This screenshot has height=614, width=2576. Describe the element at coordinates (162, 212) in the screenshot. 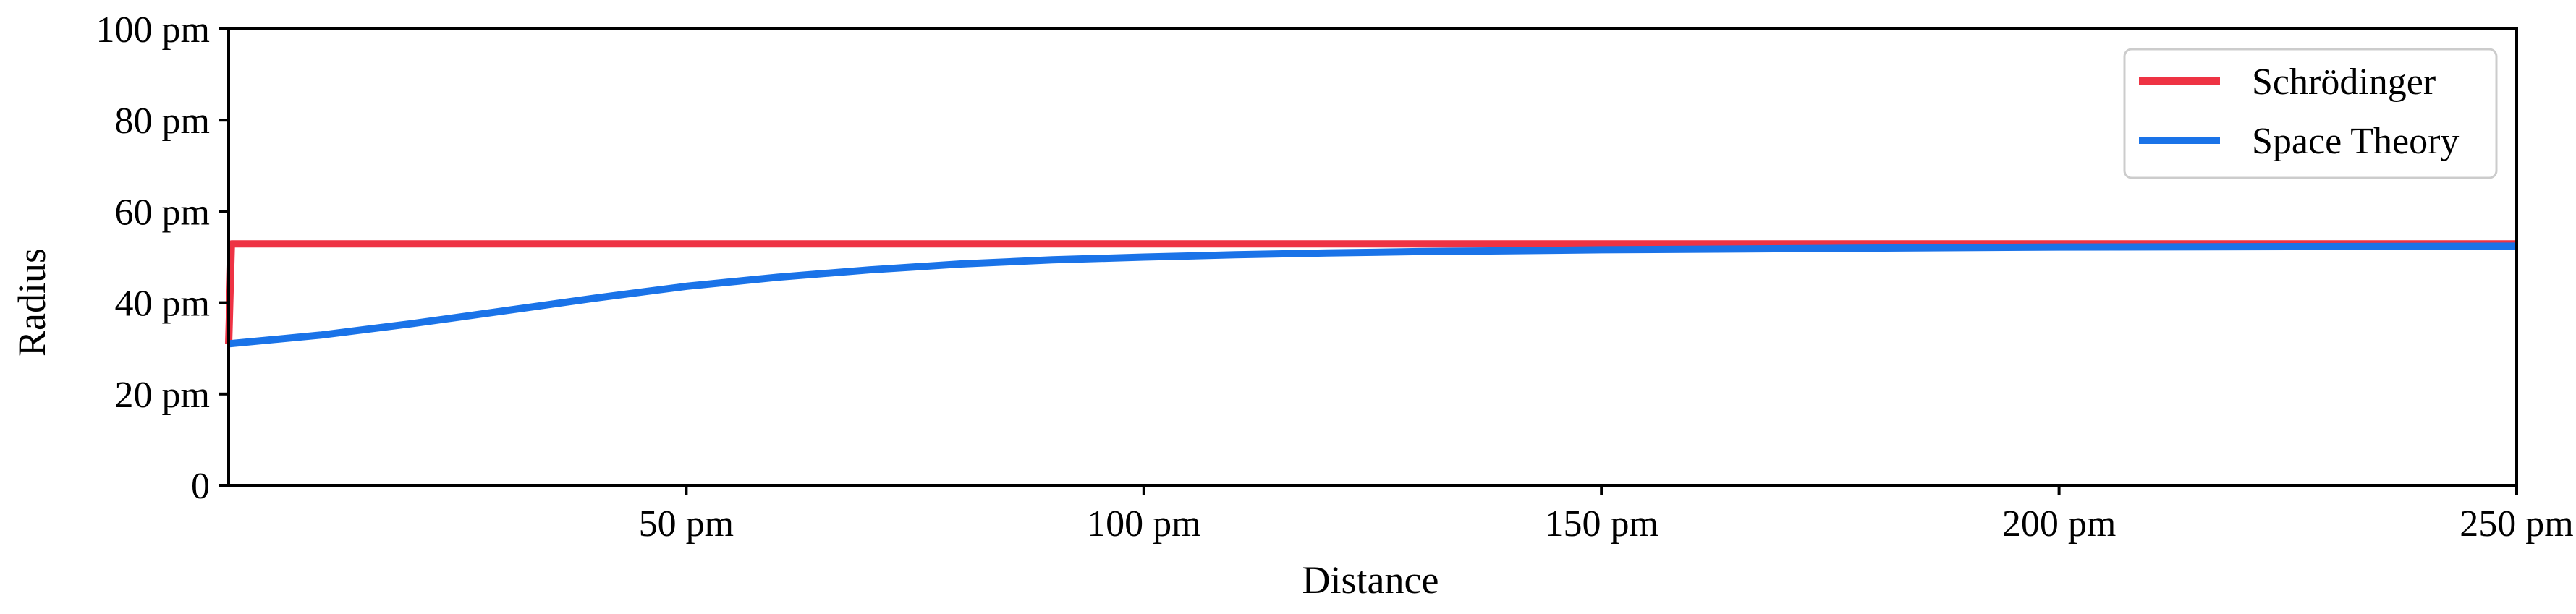

I see `y-tick-label: 60 pm` at that location.